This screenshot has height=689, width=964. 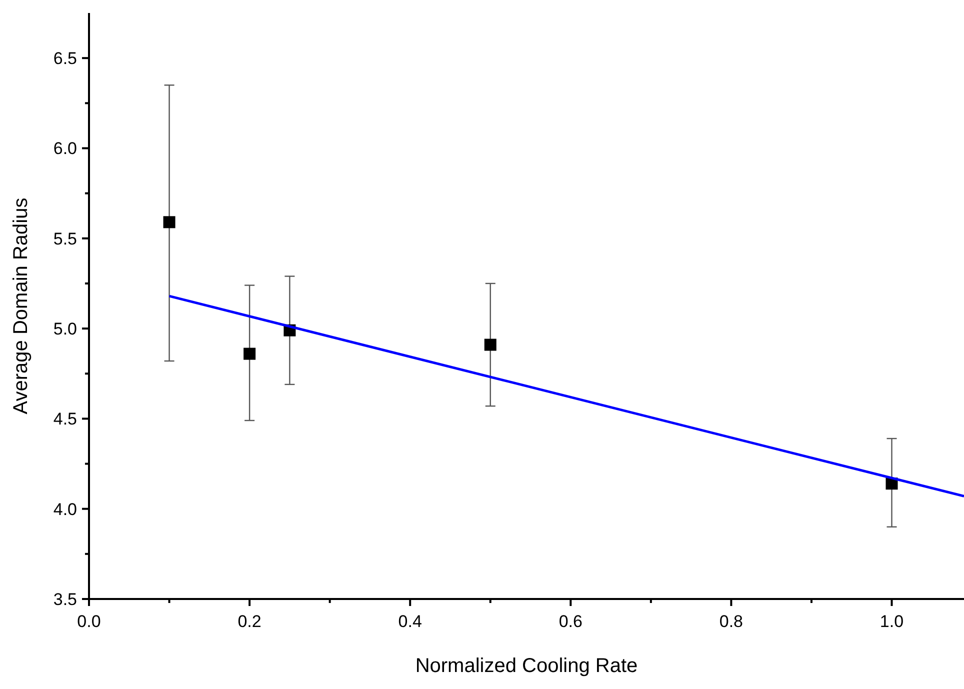 I want to click on x-tick-label: 0.2, so click(x=250, y=621).